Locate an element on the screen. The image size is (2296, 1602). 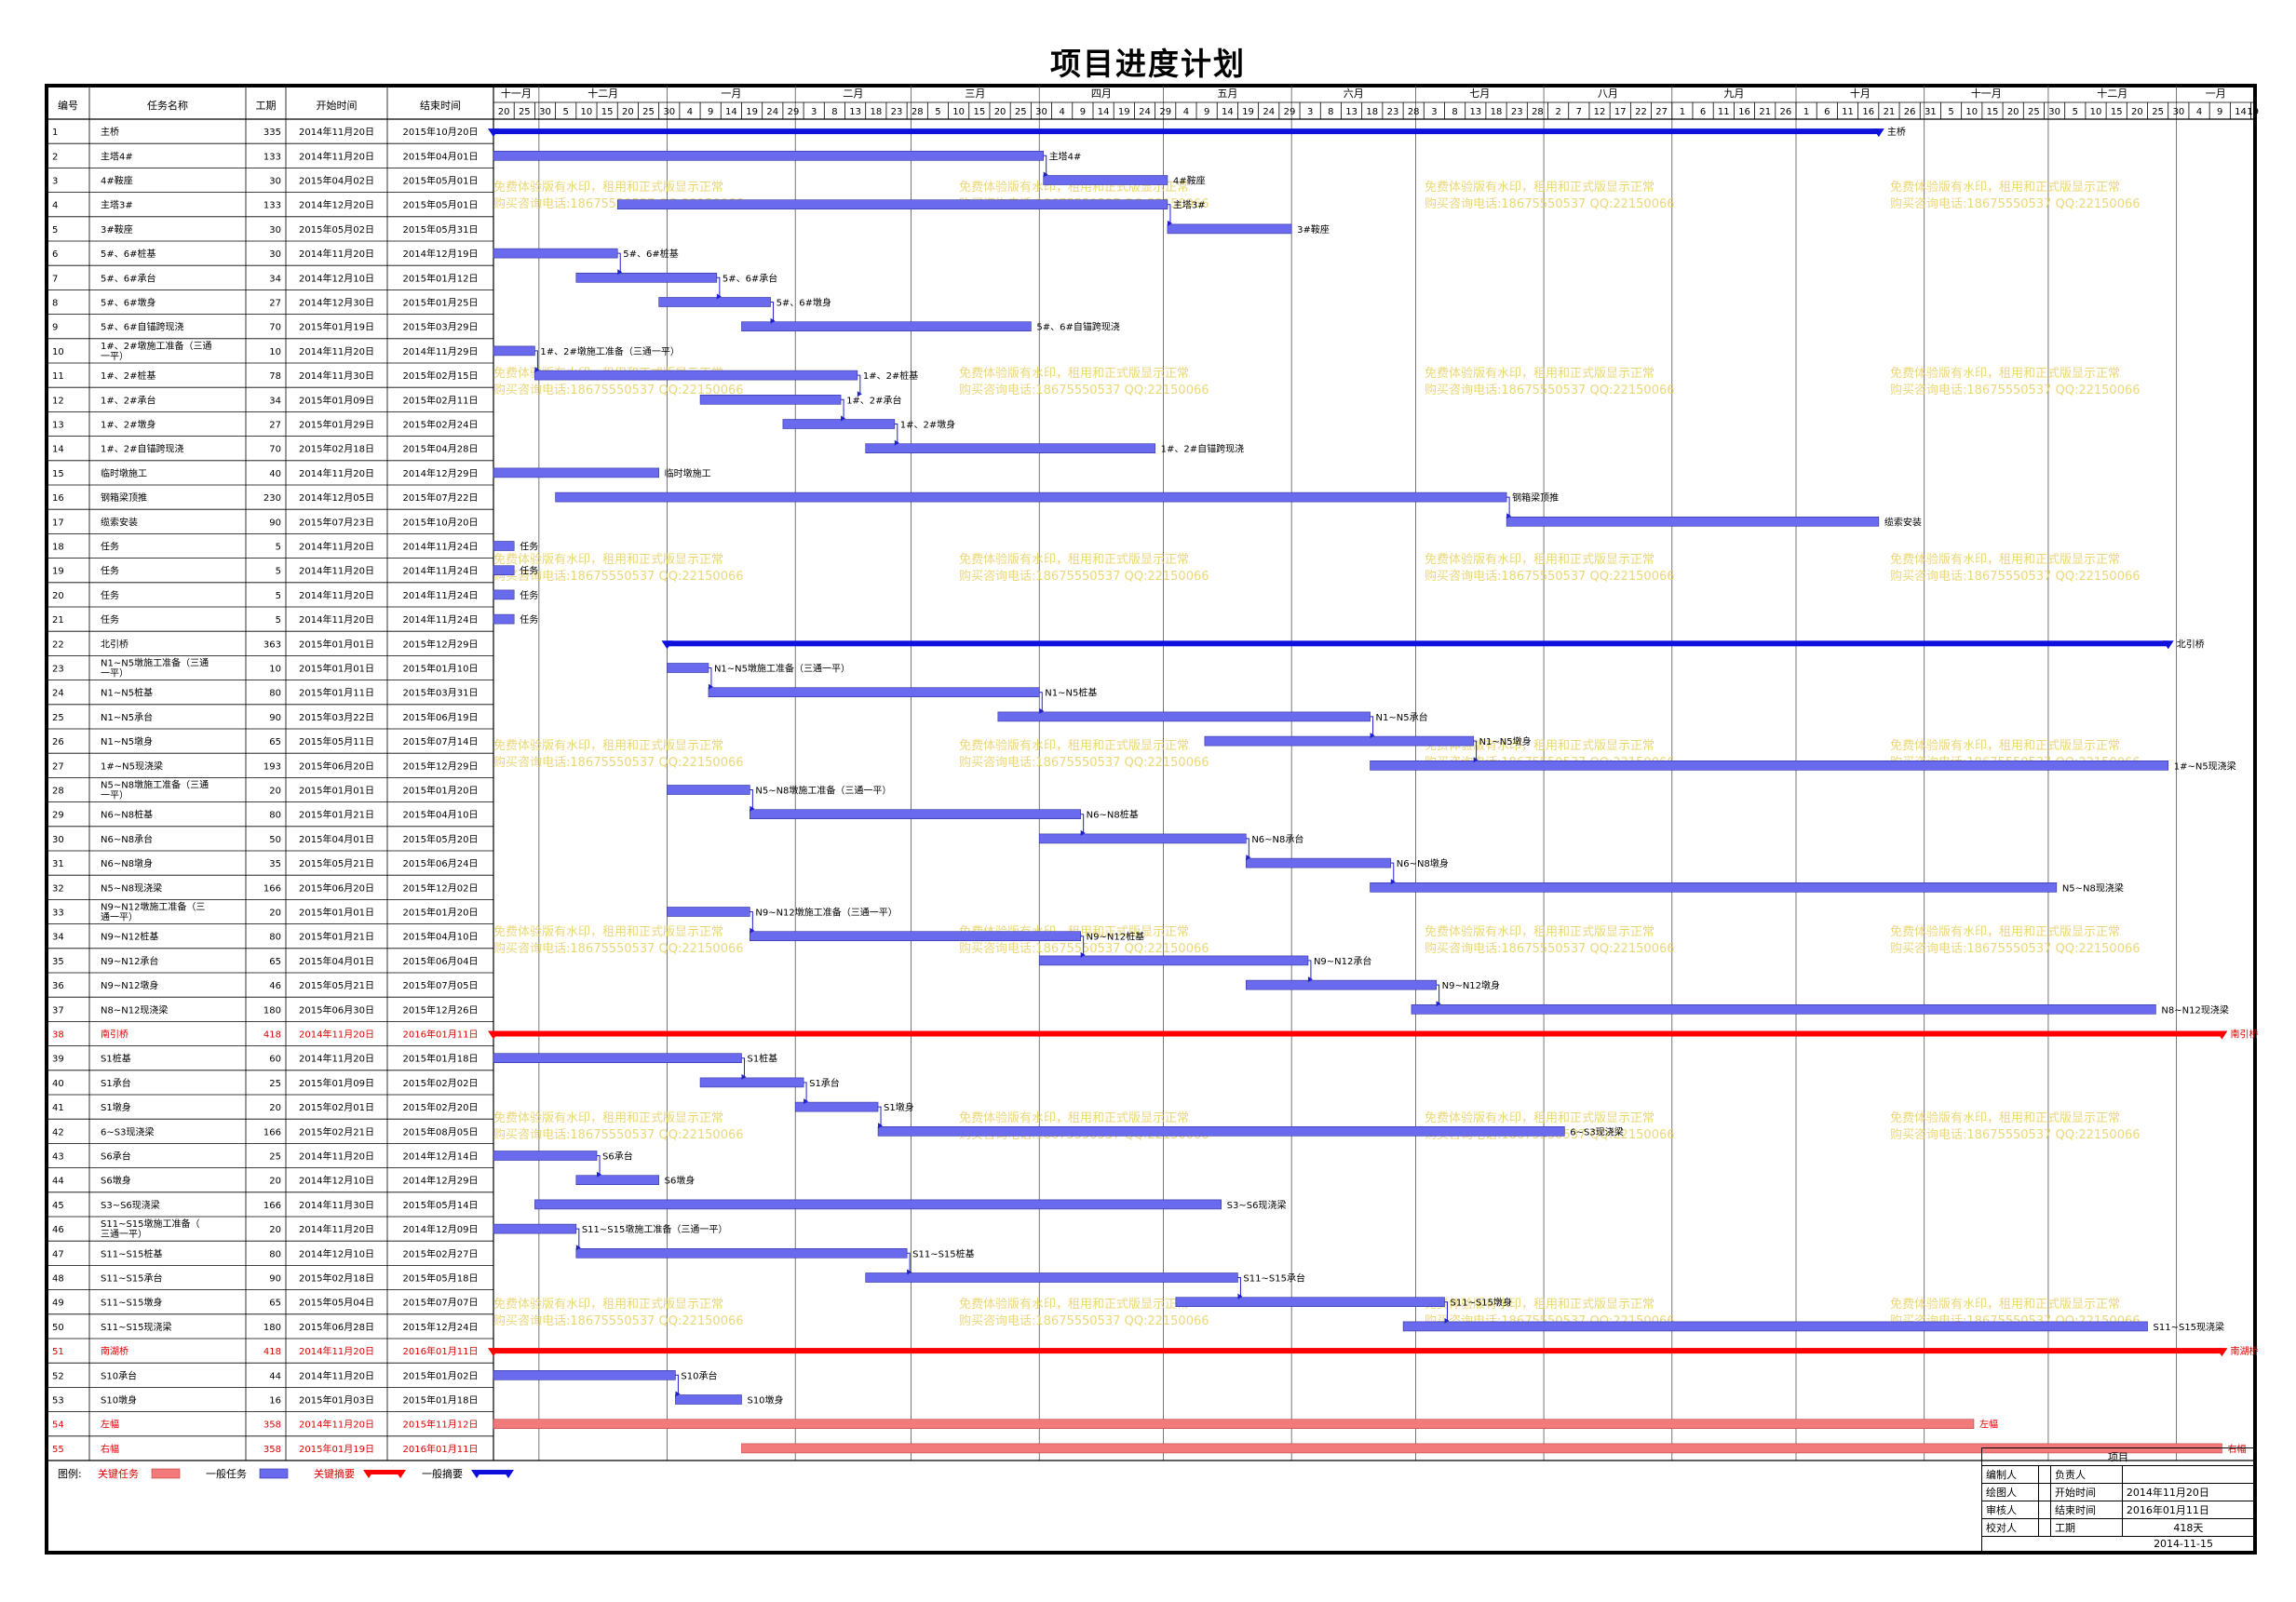
task-name: 临时墩施工 is located at coordinates (124, 473).